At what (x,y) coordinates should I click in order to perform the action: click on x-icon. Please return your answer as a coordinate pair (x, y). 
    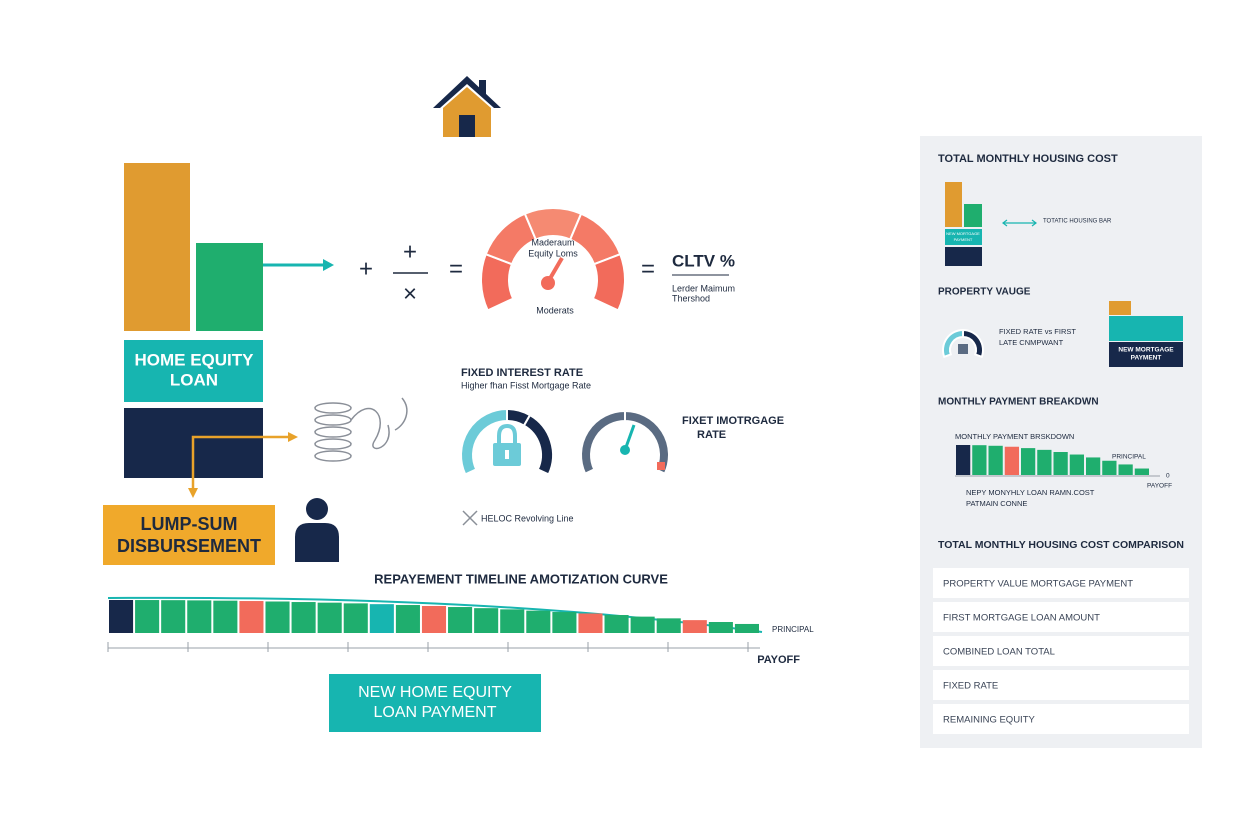
    Looking at the image, I should click on (470, 518).